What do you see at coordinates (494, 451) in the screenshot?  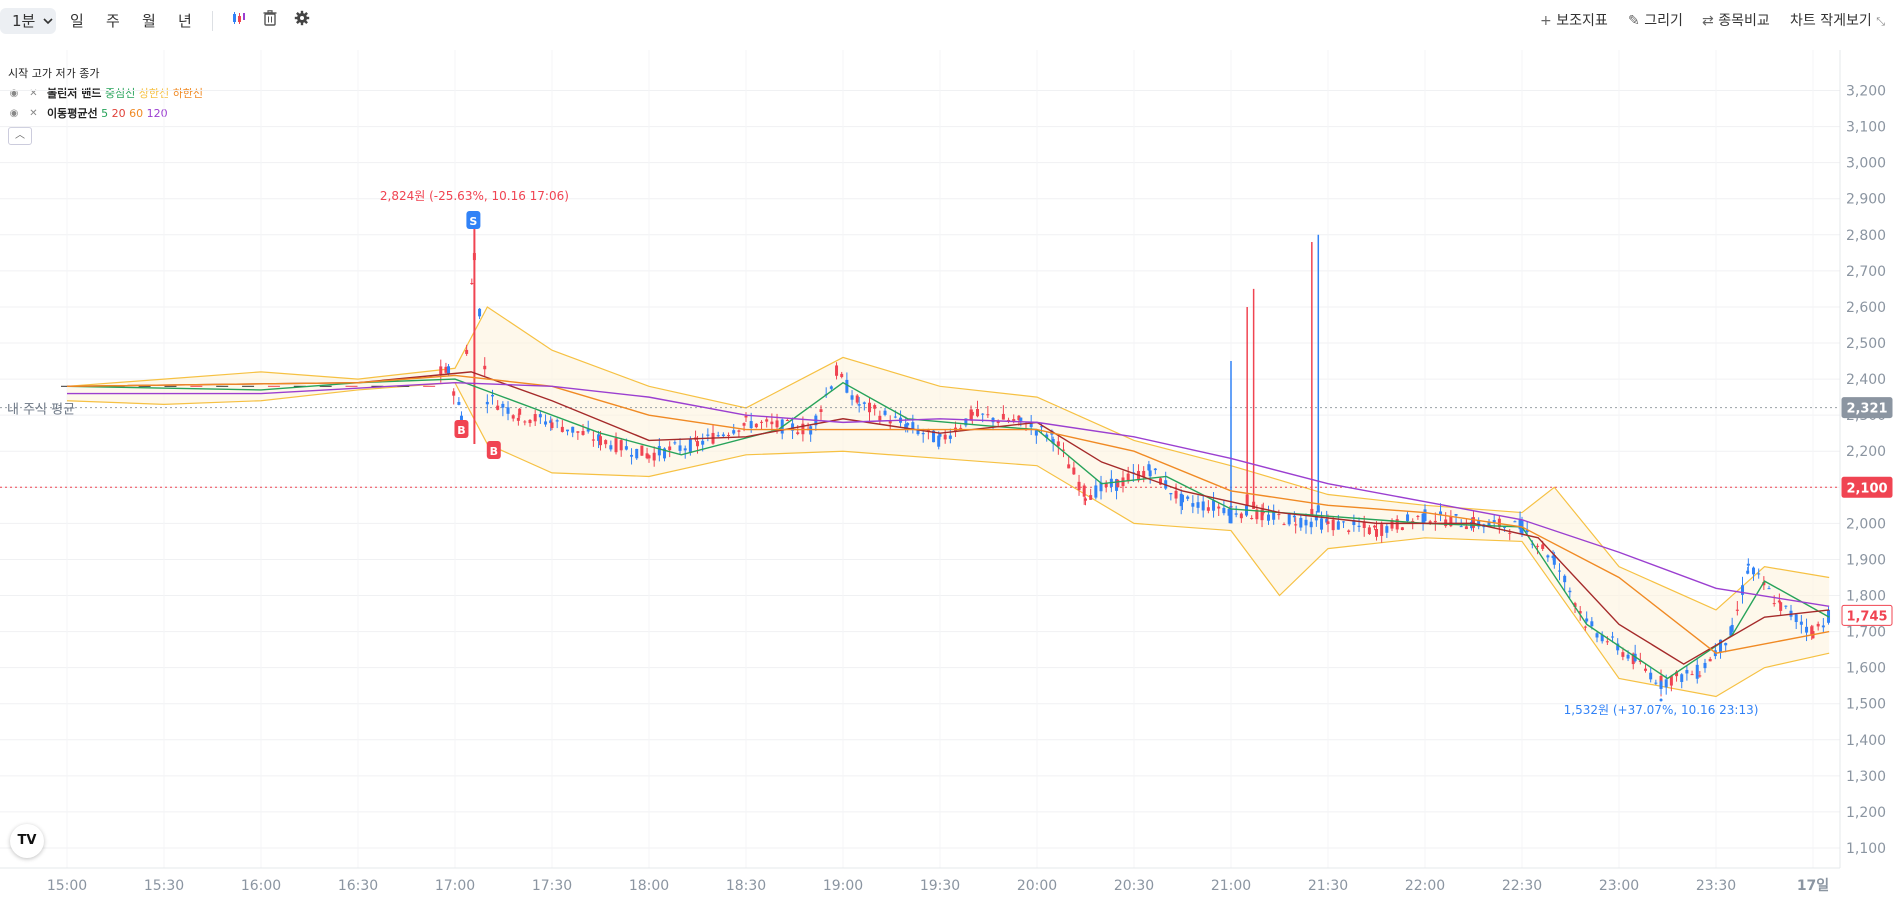 I see `buy-badge: B` at bounding box center [494, 451].